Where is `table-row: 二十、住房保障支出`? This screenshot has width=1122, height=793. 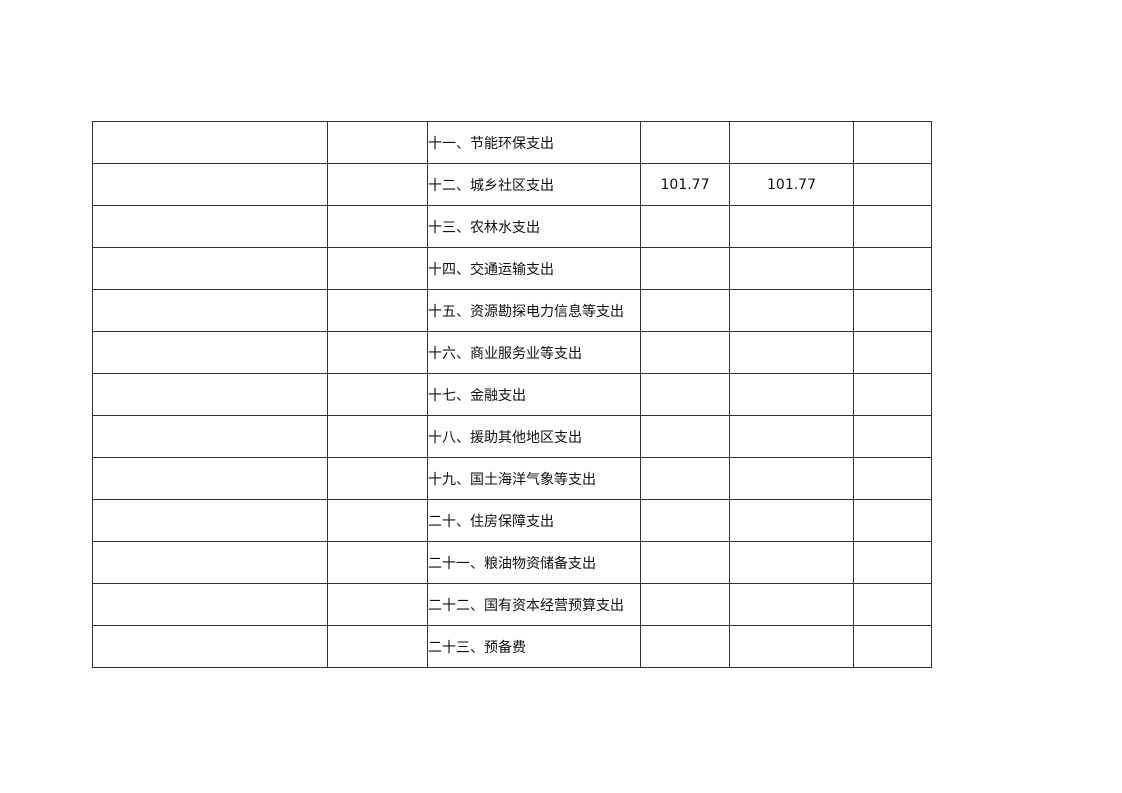 table-row: 二十、住房保障支出 is located at coordinates (512, 520).